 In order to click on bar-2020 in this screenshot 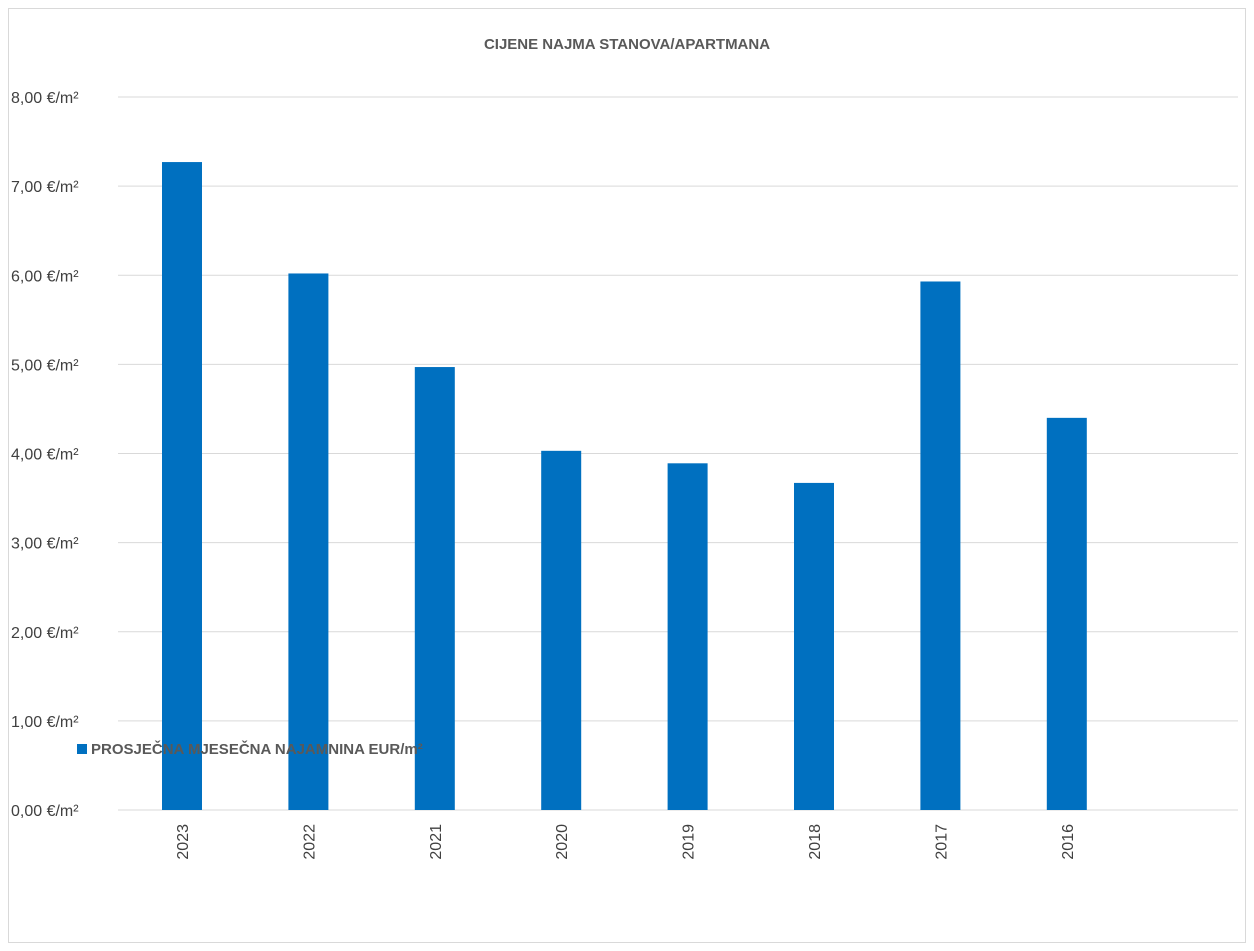, I will do `click(561, 630)`.